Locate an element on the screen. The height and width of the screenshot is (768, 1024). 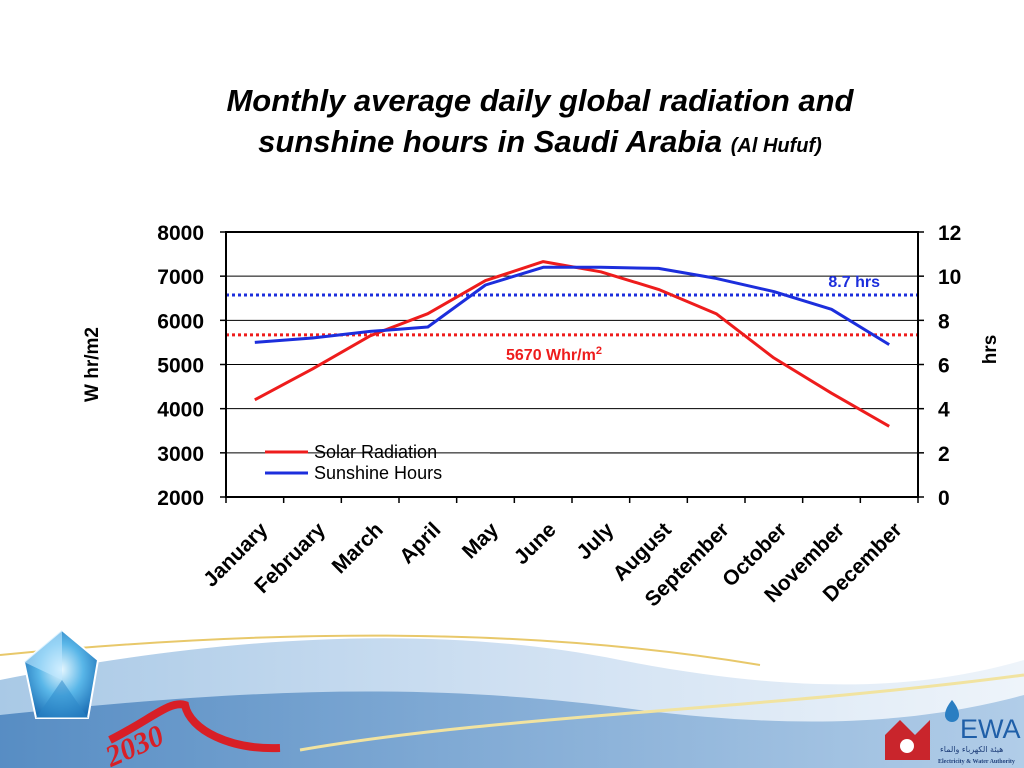
y-tick-label: 3000 is located at coordinates (180, 454).